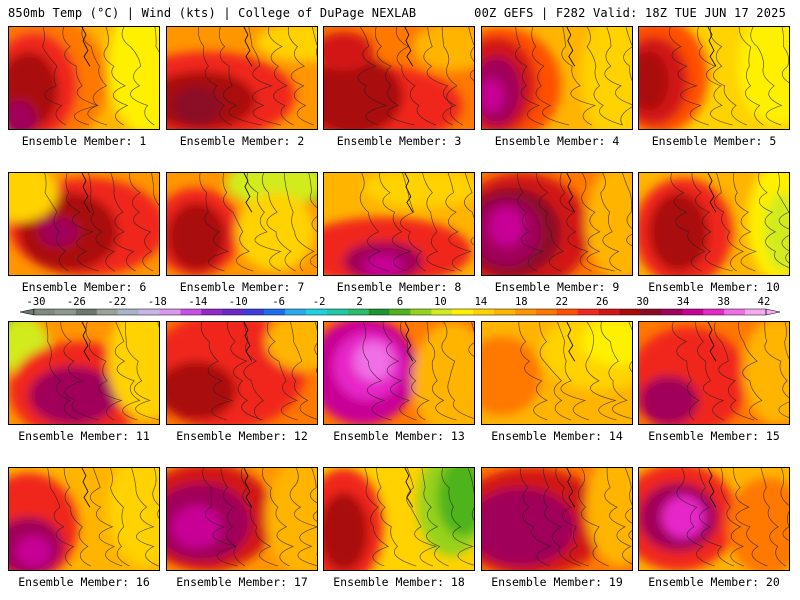 The image size is (800, 600). I want to click on ensemble-member-label: Ensemble Member: 3, so click(399, 141).